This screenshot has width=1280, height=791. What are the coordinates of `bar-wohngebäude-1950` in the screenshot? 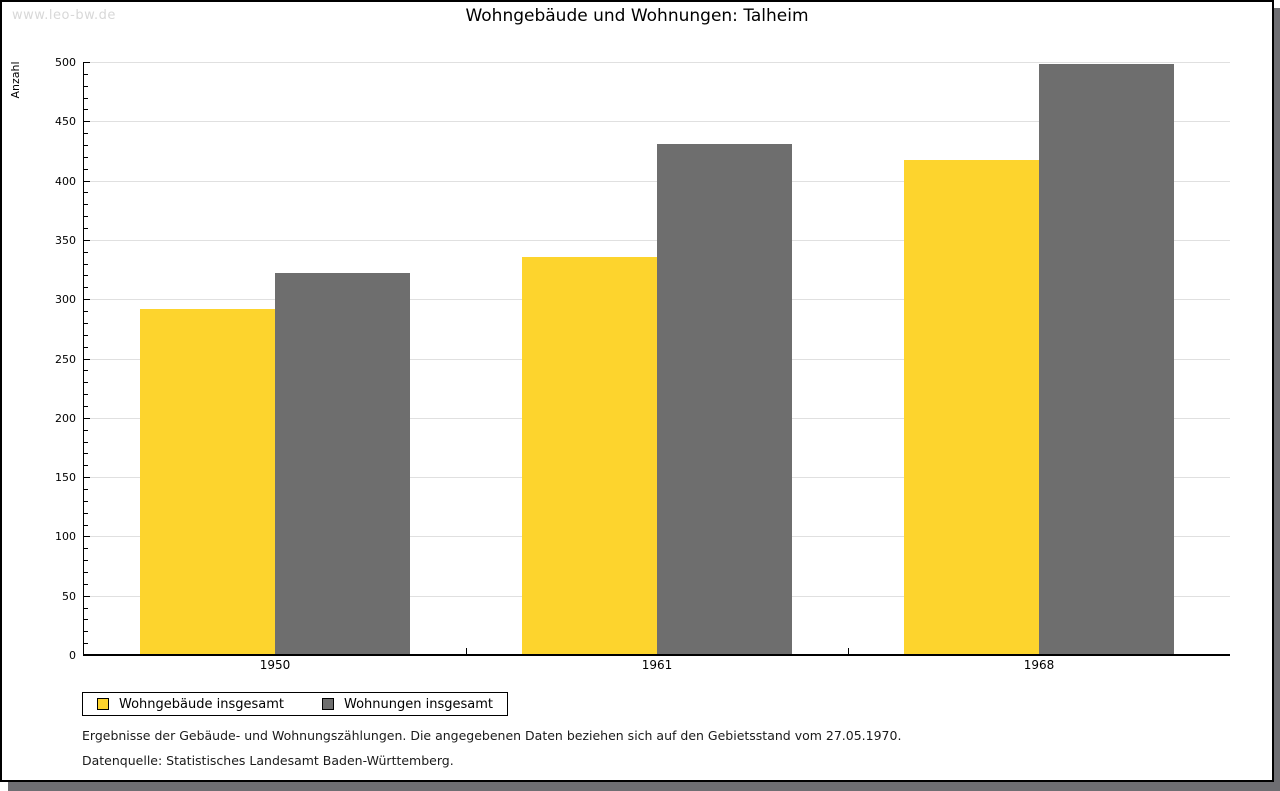 It's located at (207, 481).